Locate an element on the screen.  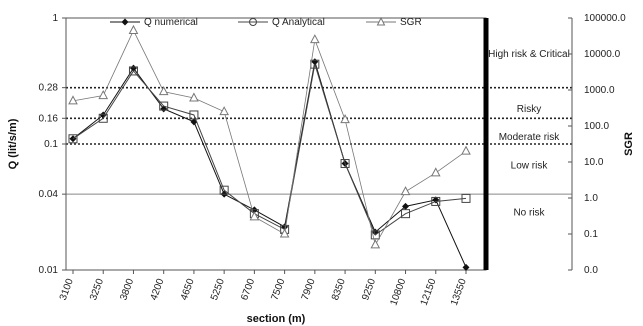
x-tick-label: 10800 is located at coordinates (399, 292).